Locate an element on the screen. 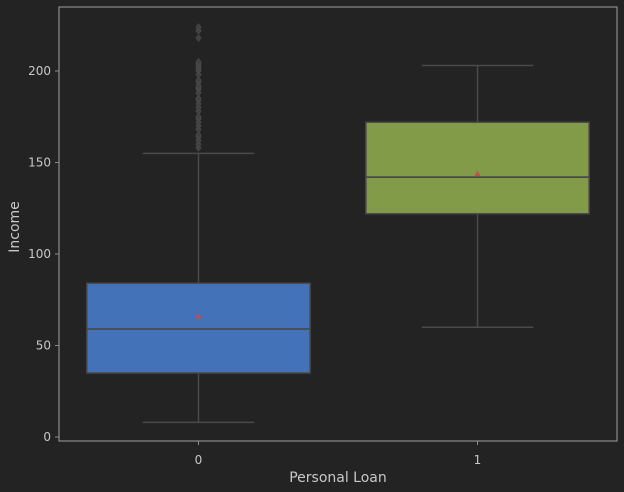 This screenshot has height=492, width=624. y-tick-label: 150 is located at coordinates (39, 163).